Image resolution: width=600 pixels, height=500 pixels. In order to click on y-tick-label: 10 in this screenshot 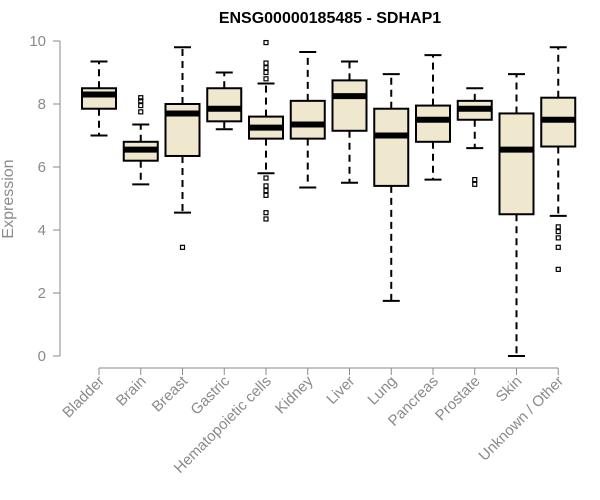, I will do `click(37, 41)`.